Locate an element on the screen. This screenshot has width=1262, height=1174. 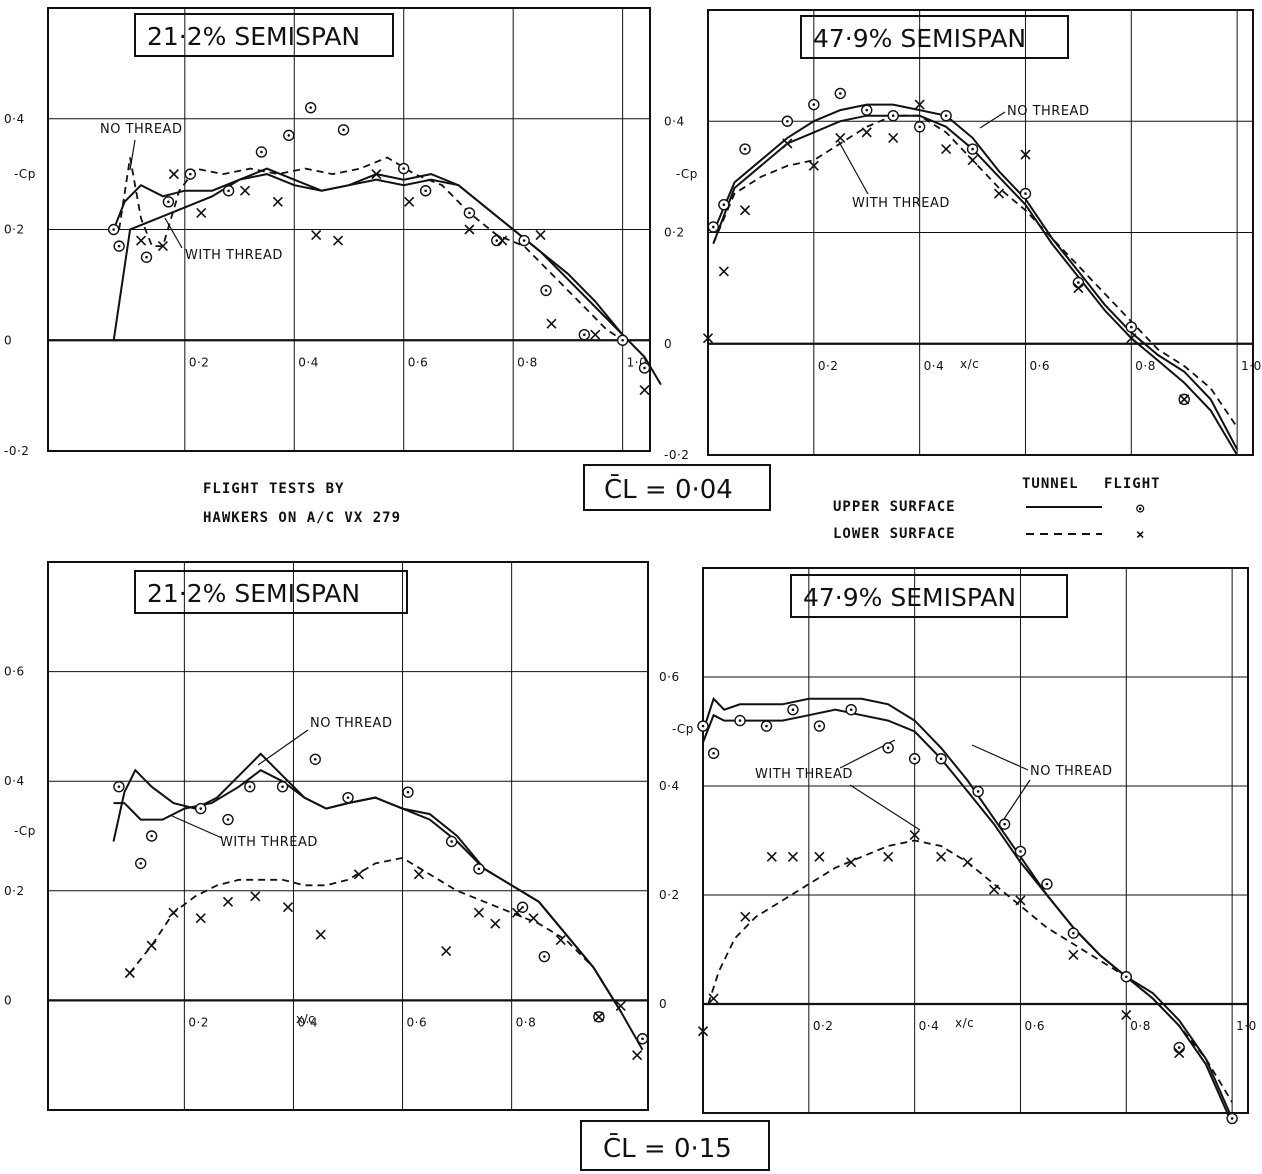
cl-label-top: C̄L = 0·04 is located at coordinates (677, 487).